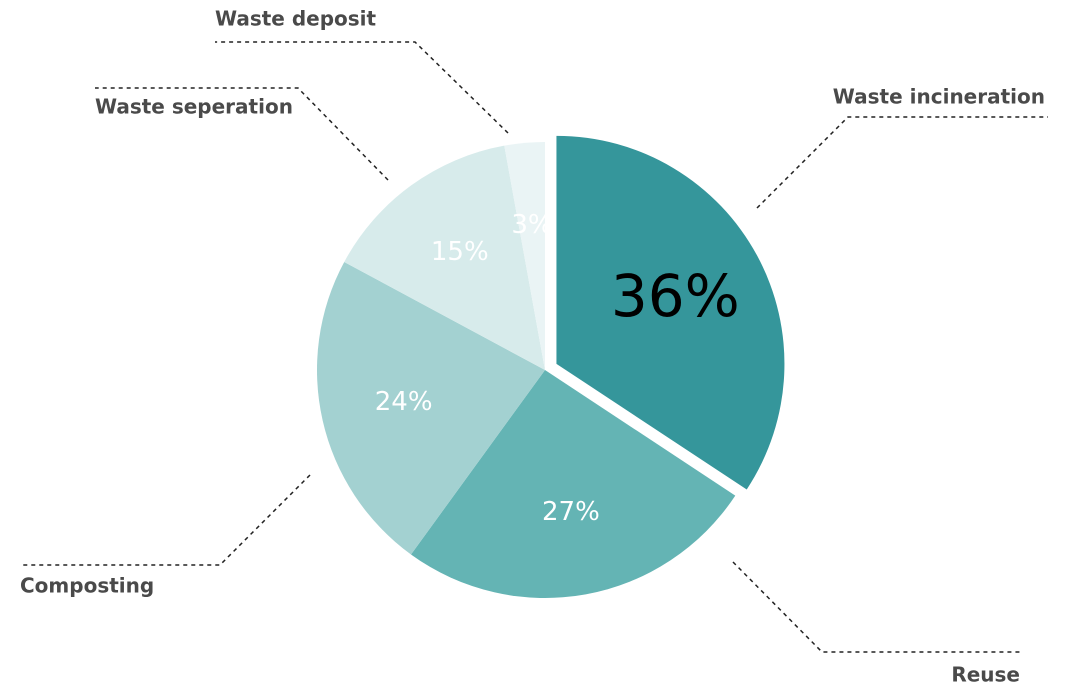 This screenshot has height=689, width=1071. I want to click on value-label: 27%, so click(571, 512).